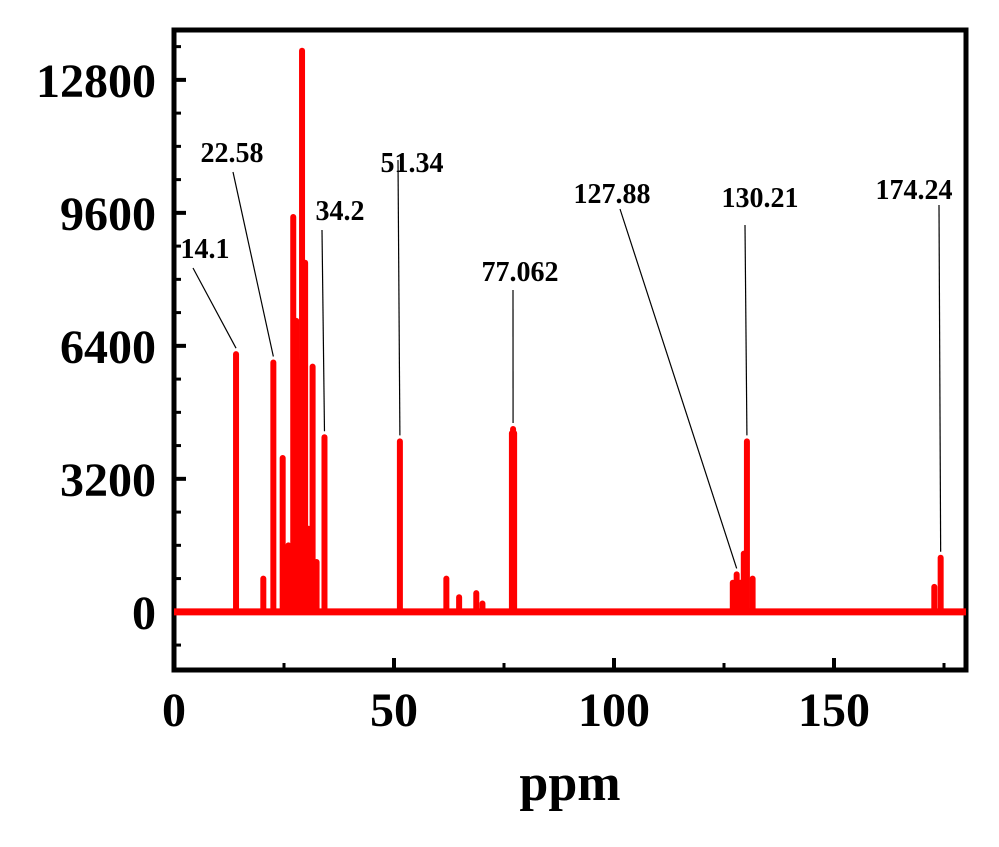 The image size is (999, 847). What do you see at coordinates (108, 214) in the screenshot?
I see `y-tick-label: 9600` at bounding box center [108, 214].